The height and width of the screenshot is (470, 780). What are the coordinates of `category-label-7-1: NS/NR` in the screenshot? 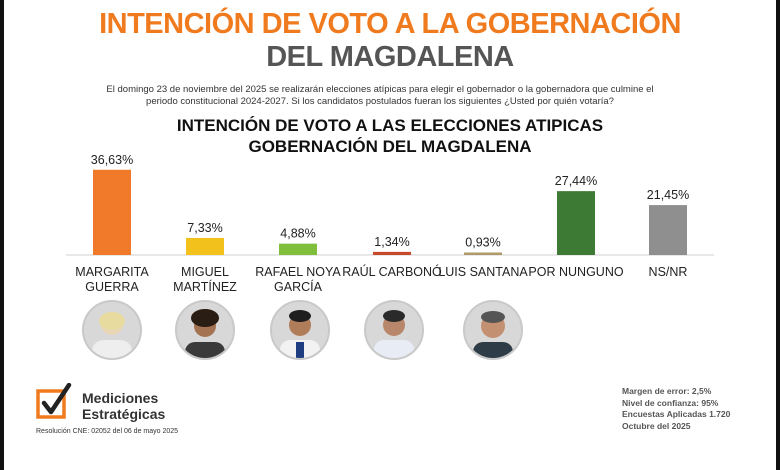 It's located at (668, 272).